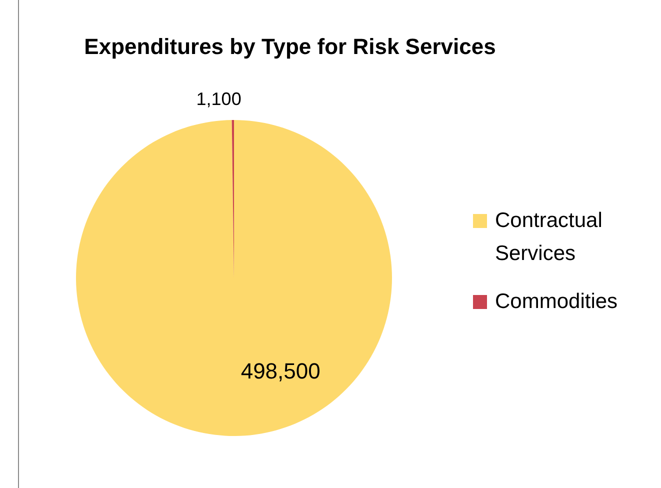  I want to click on data-label: 1,100, so click(219, 98).